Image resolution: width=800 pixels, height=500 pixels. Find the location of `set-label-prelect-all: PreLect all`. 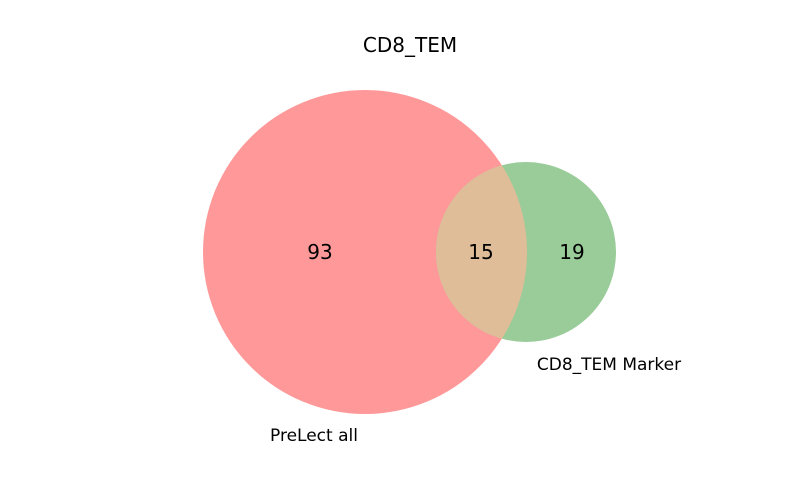

set-label-prelect-all: PreLect all is located at coordinates (314, 436).